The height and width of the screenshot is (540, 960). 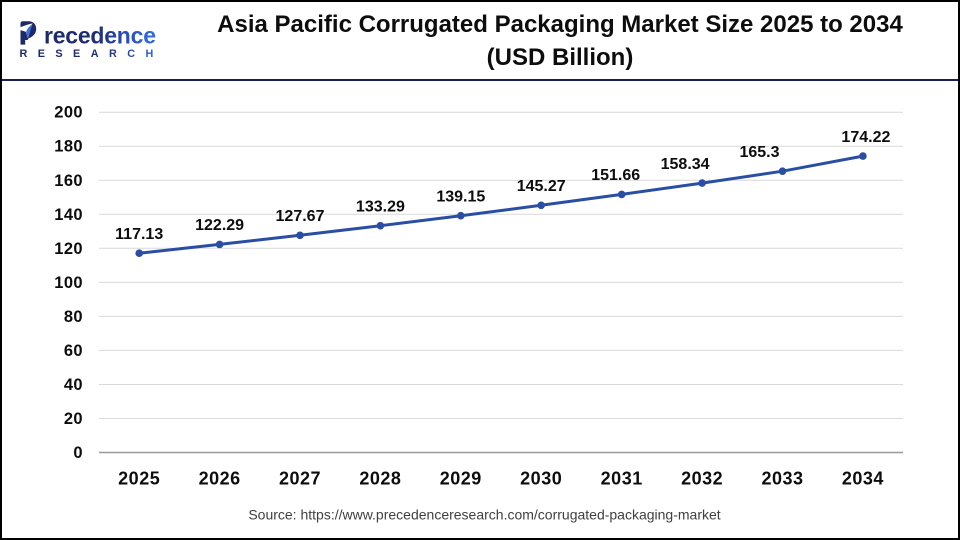 What do you see at coordinates (68, 283) in the screenshot?
I see `svg-text: 100` at bounding box center [68, 283].